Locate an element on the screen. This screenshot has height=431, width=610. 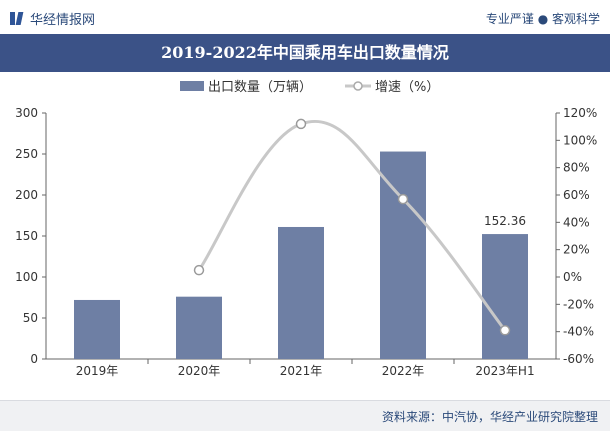
y-right-tick-label: -60% is located at coordinates (578, 359).